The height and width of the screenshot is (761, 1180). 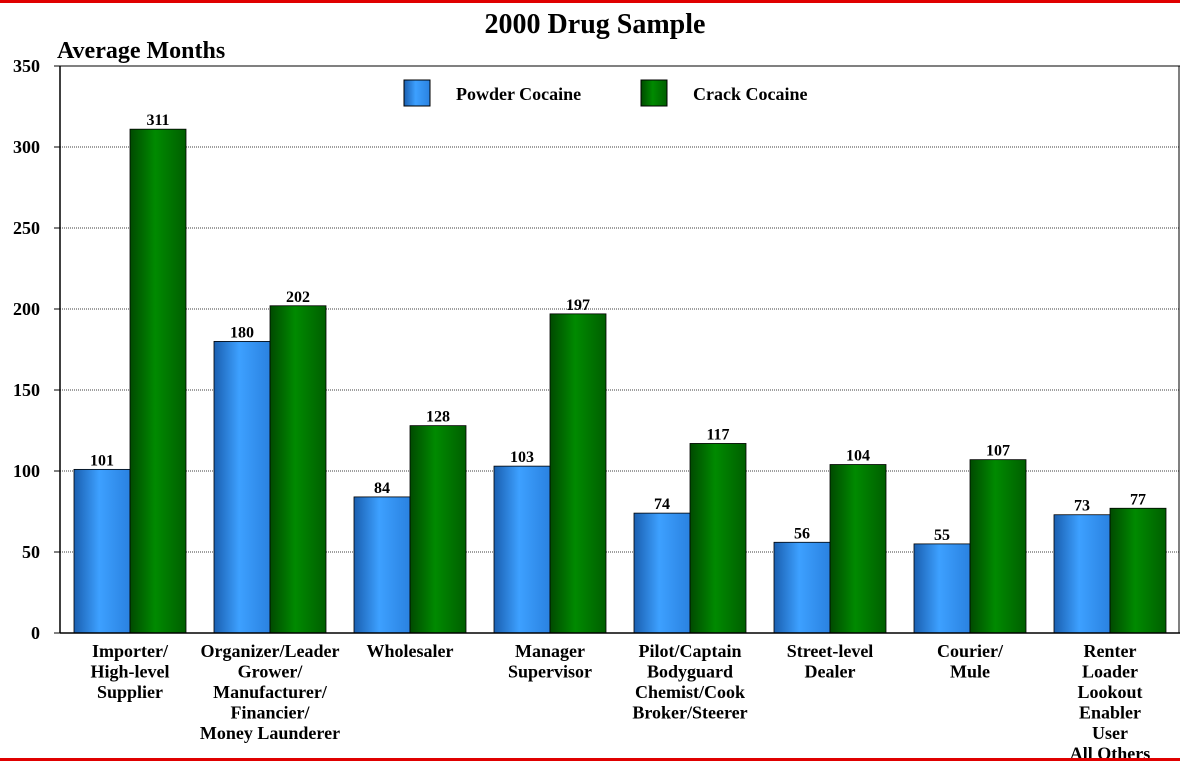 What do you see at coordinates (750, 94) in the screenshot?
I see `legend-label: Crack Cocaine` at bounding box center [750, 94].